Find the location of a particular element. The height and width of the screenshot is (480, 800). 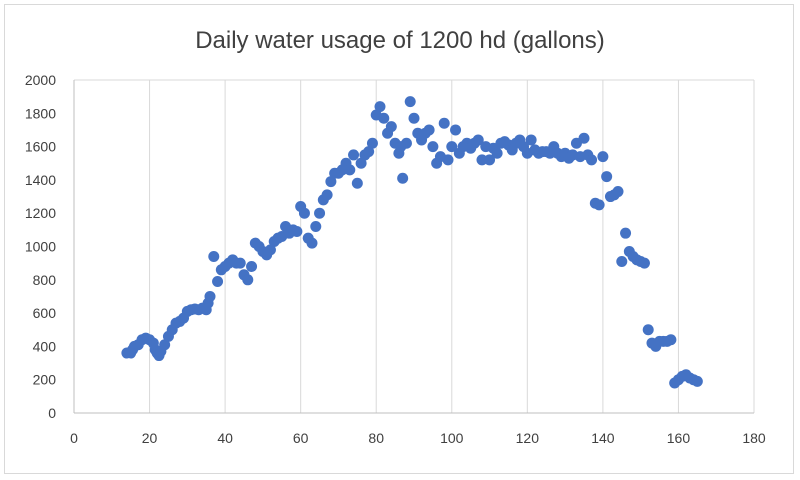

y-tick-label: 200 is located at coordinates (45, 380).